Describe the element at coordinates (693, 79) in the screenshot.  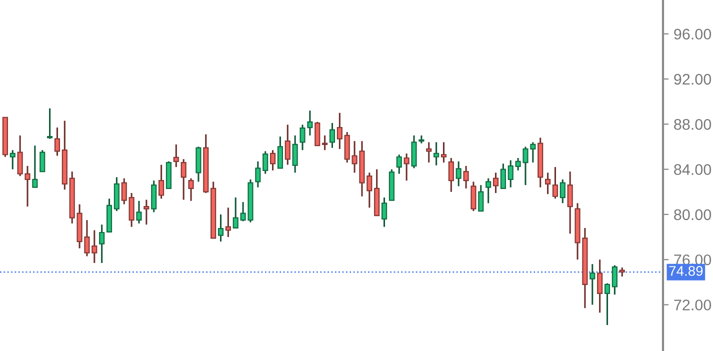
I see `y-tick-label: 92.00` at that location.